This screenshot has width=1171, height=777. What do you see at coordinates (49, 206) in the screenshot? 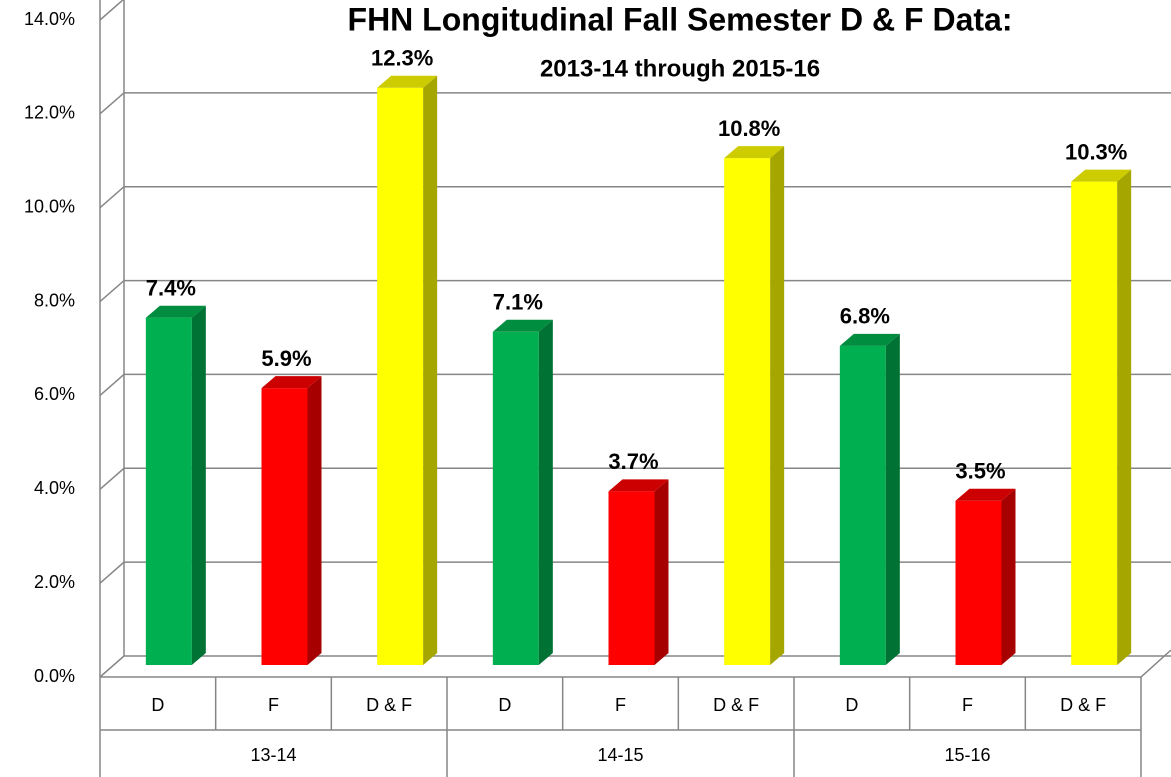
I see `y-tick-label: 10.0%` at bounding box center [49, 206].